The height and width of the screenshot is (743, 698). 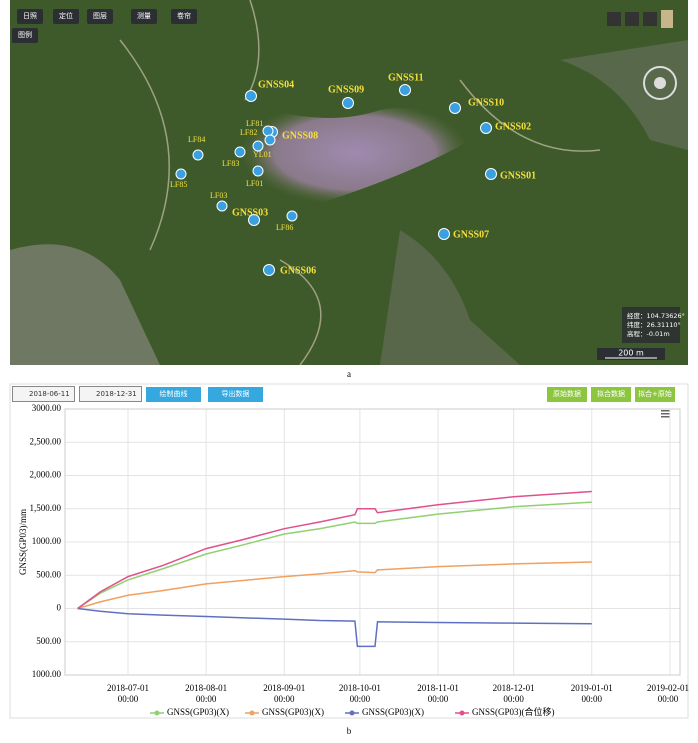 What do you see at coordinates (349, 731) in the screenshot?
I see `caption: b` at bounding box center [349, 731].